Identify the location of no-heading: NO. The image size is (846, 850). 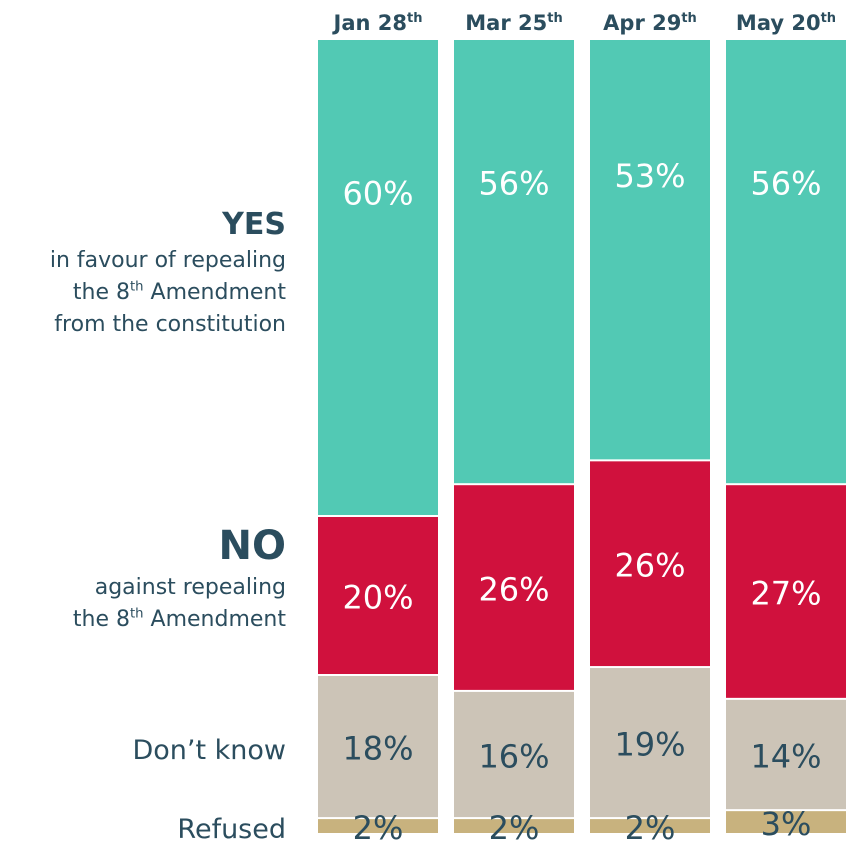
(252, 546).